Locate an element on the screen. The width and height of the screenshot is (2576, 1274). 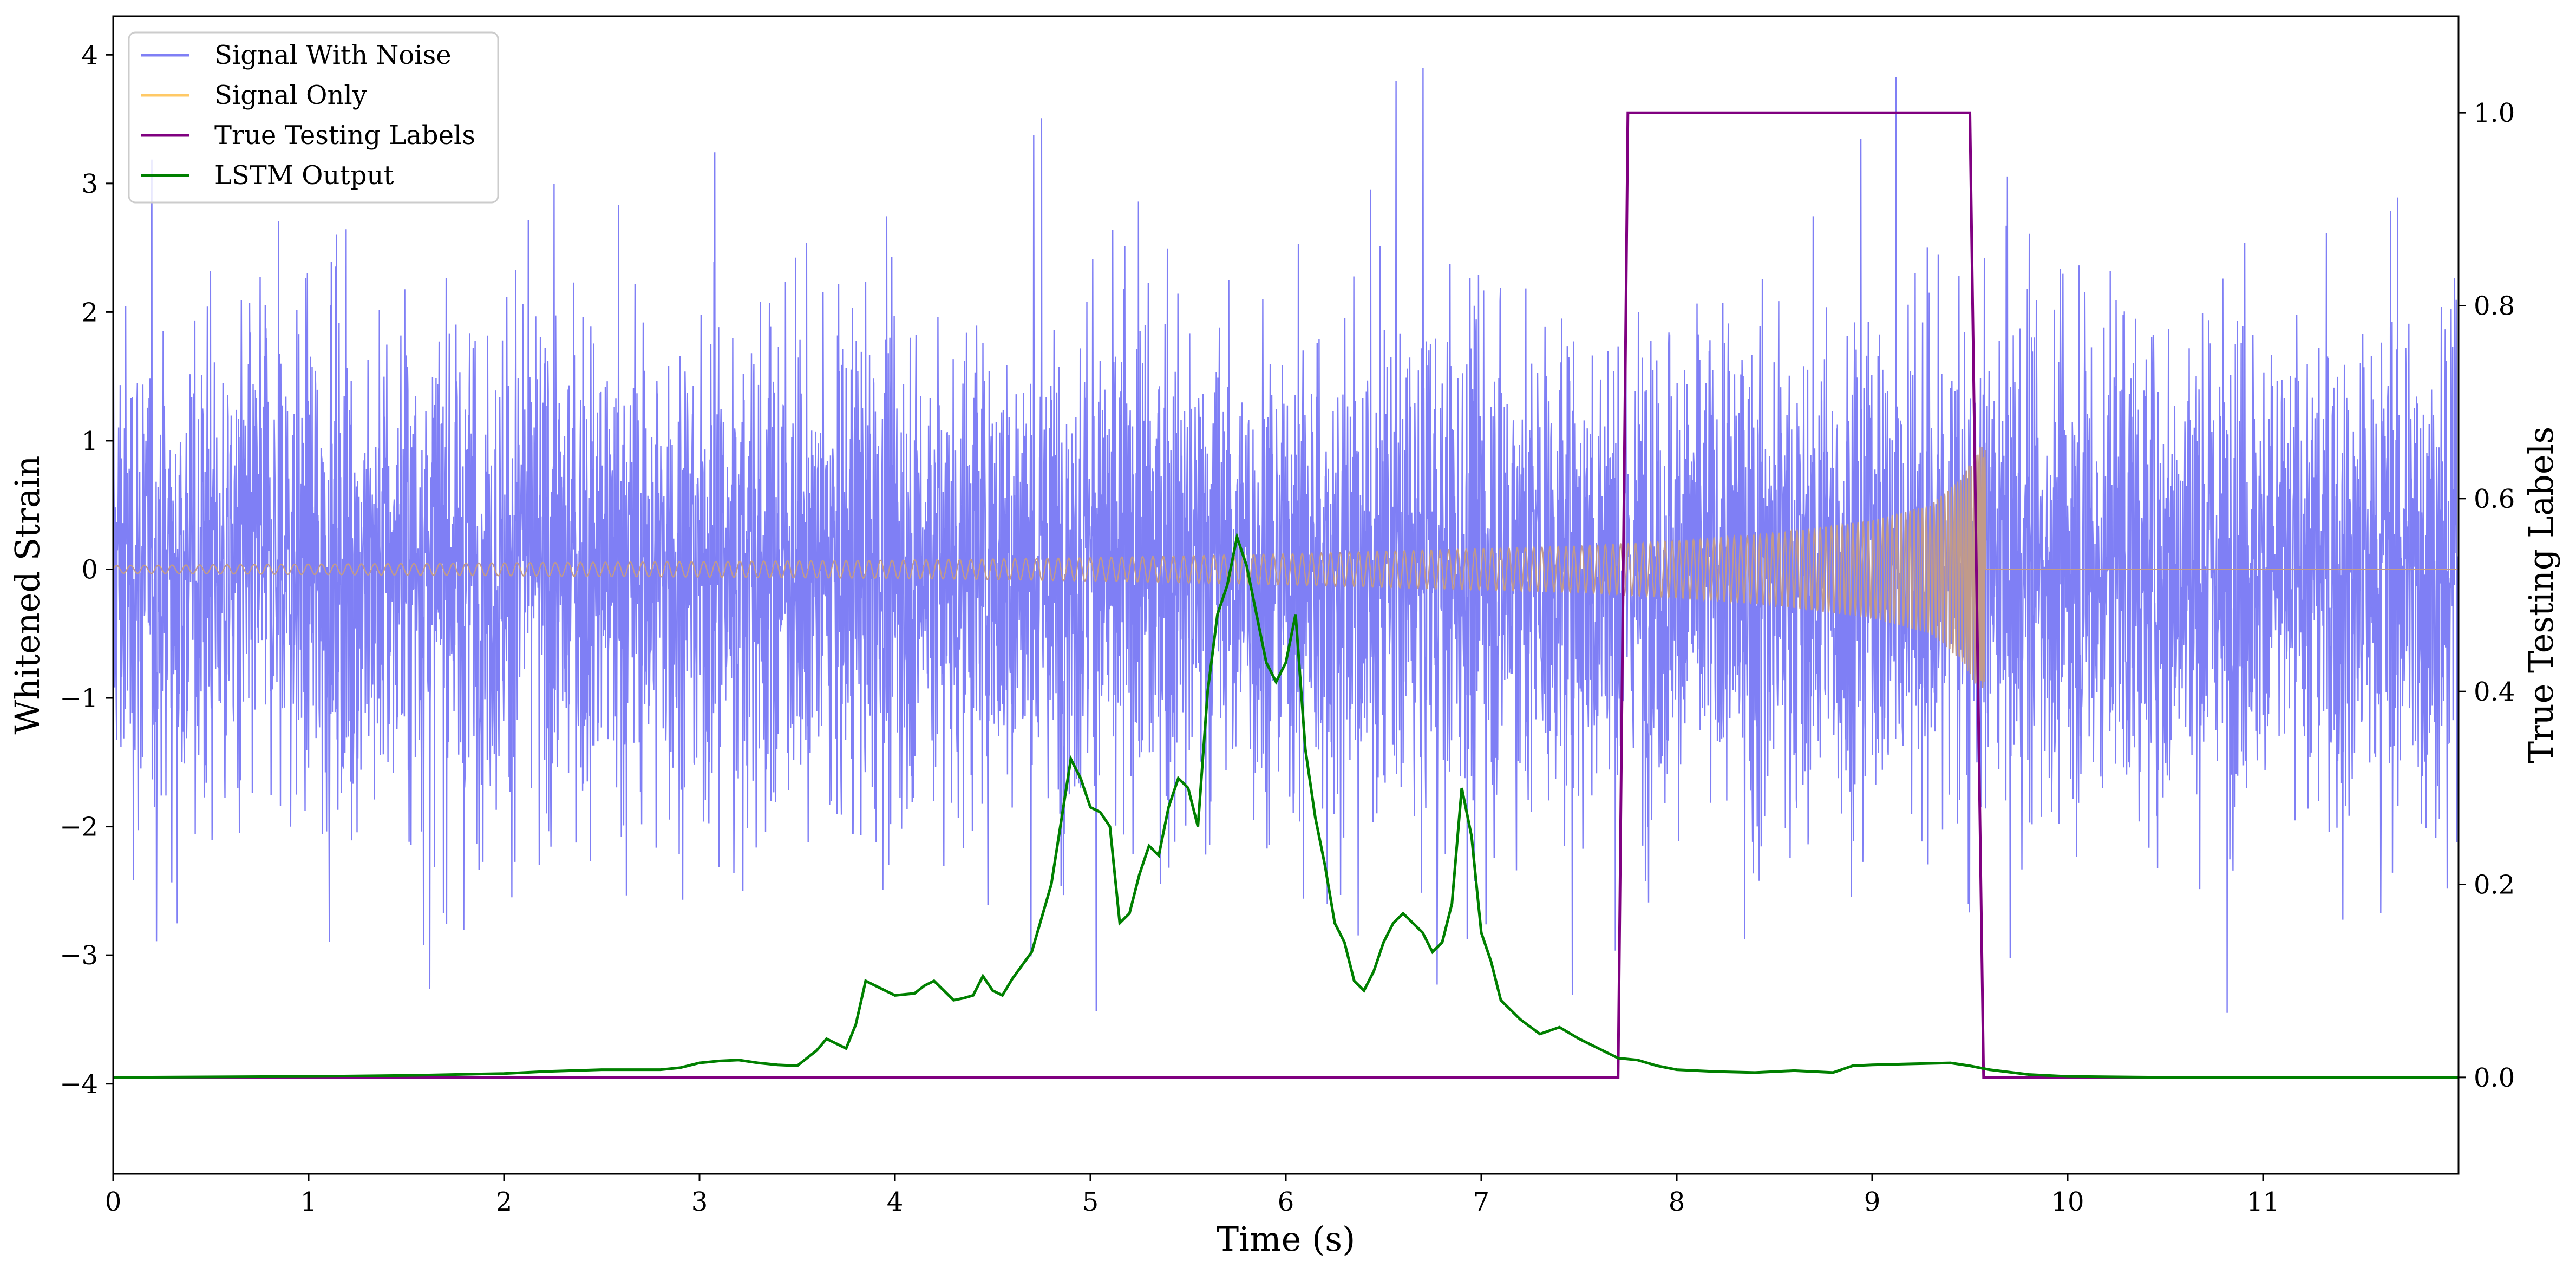
x-tick-label: 1 is located at coordinates (308, 1202).